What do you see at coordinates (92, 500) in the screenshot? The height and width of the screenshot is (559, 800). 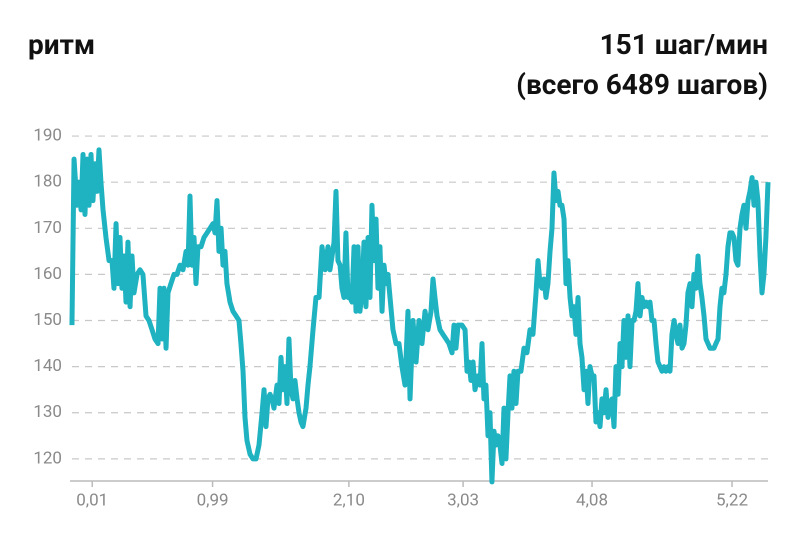 I see `x-tick-label: 0,01` at bounding box center [92, 500].